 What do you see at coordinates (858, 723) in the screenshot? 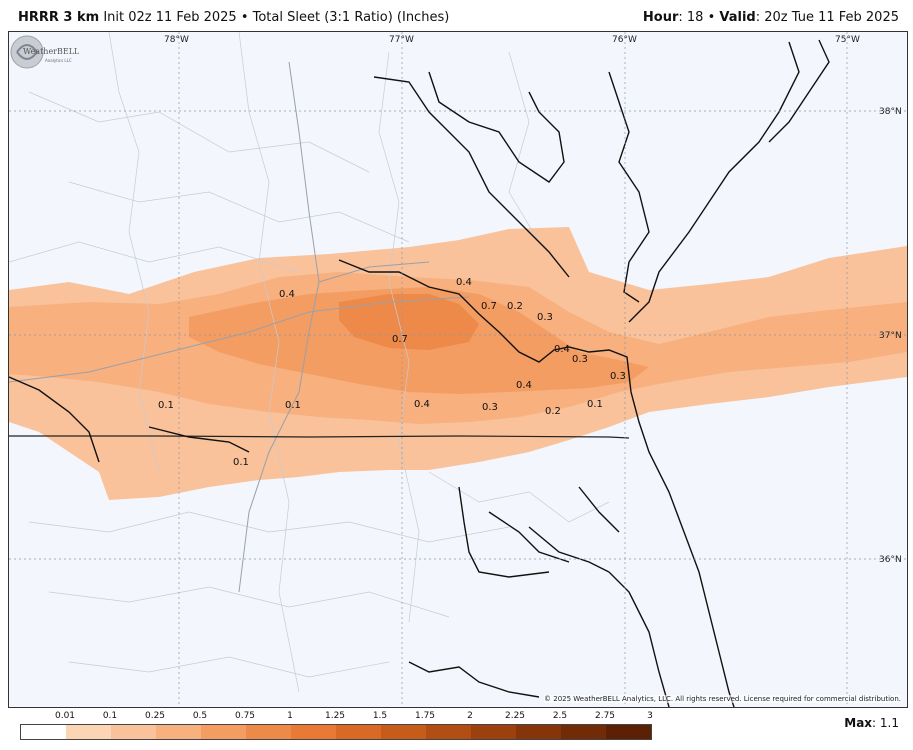
I see `max-label: Max` at bounding box center [858, 723].